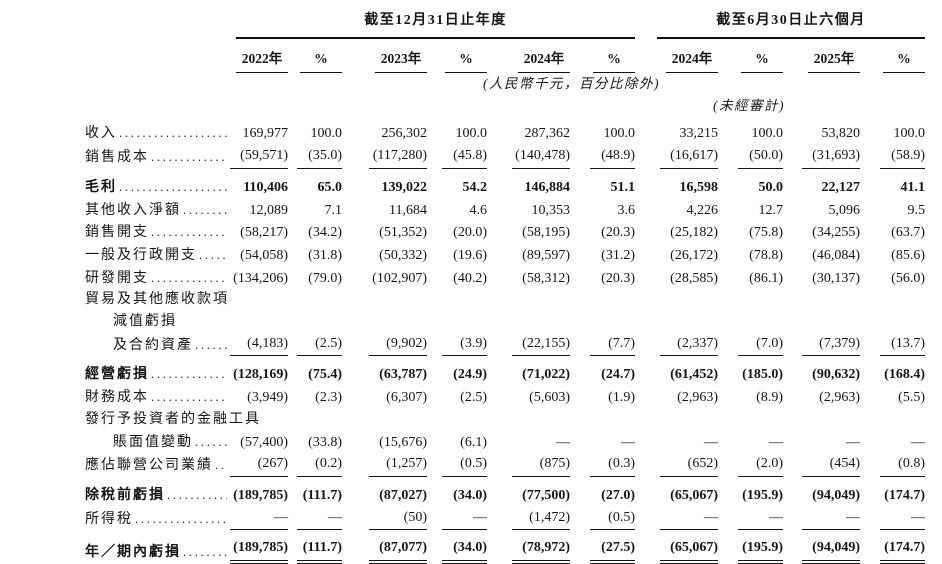  What do you see at coordinates (315, 157) in the screenshot?
I see `cell-value: (35.0)` at bounding box center [315, 157].